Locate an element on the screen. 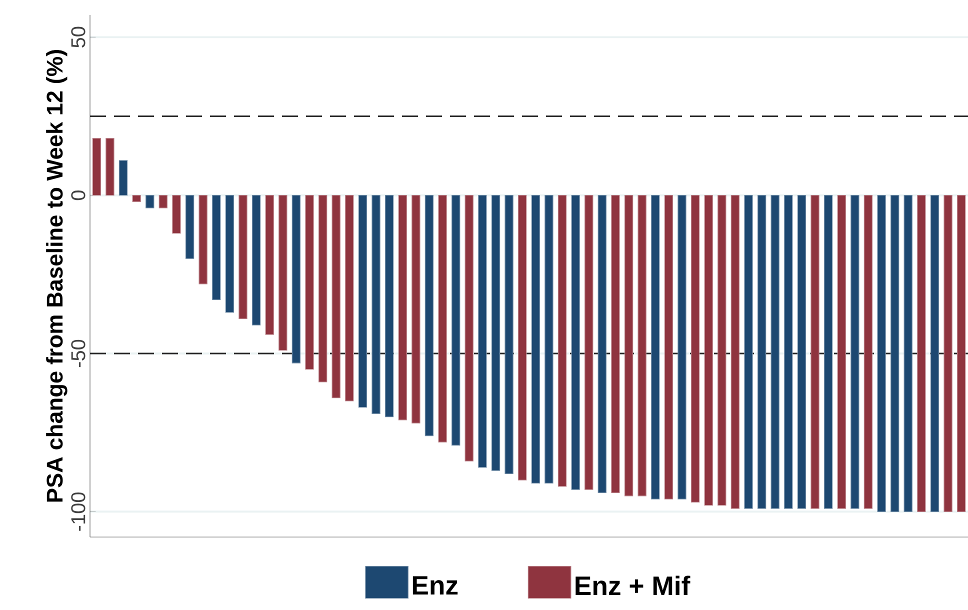  y-tick-label: -50 is located at coordinates (78, 354).